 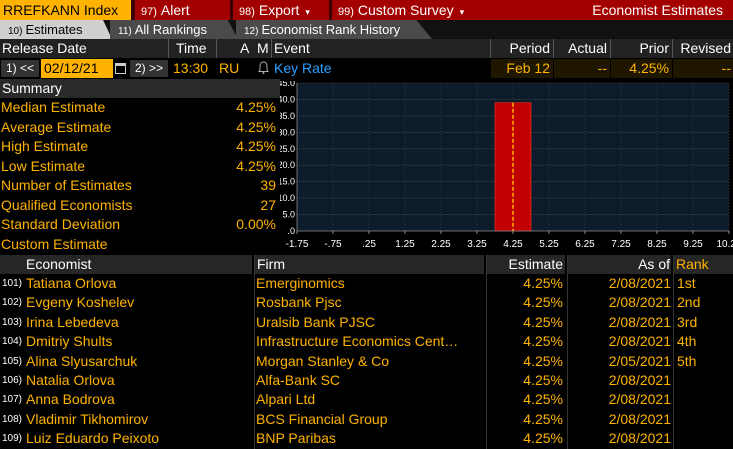 What do you see at coordinates (529, 48) in the screenshot?
I see `header-period: Period` at bounding box center [529, 48].